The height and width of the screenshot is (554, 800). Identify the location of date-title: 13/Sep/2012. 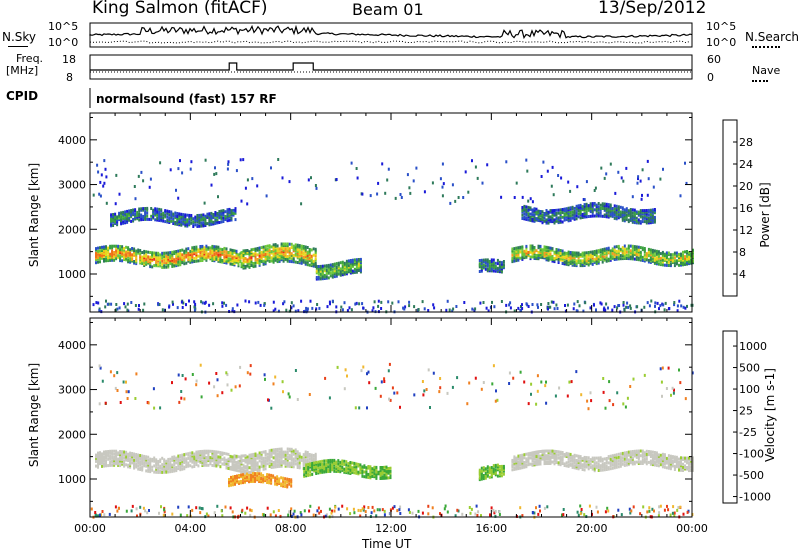
(652, 9).